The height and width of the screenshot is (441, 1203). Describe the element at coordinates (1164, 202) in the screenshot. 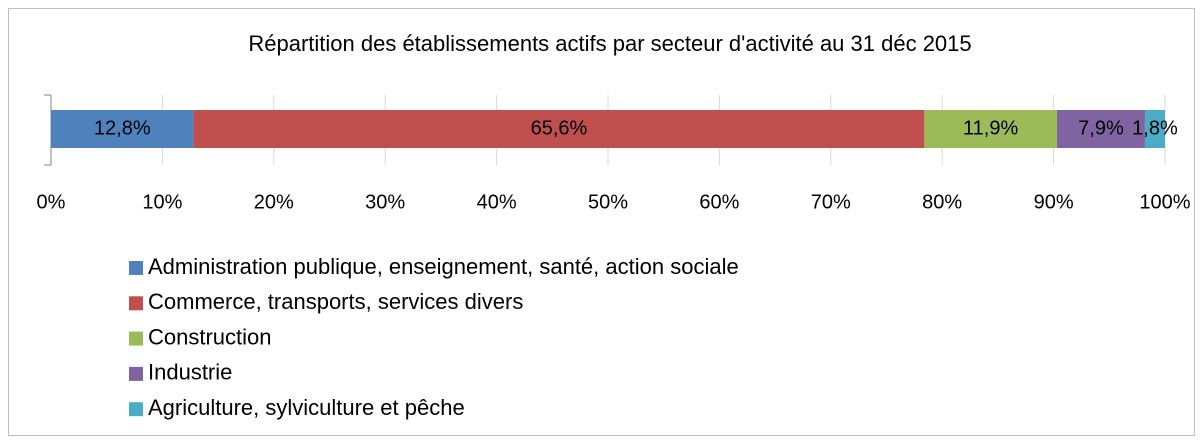

I see `x-tick-label: 100%` at that location.